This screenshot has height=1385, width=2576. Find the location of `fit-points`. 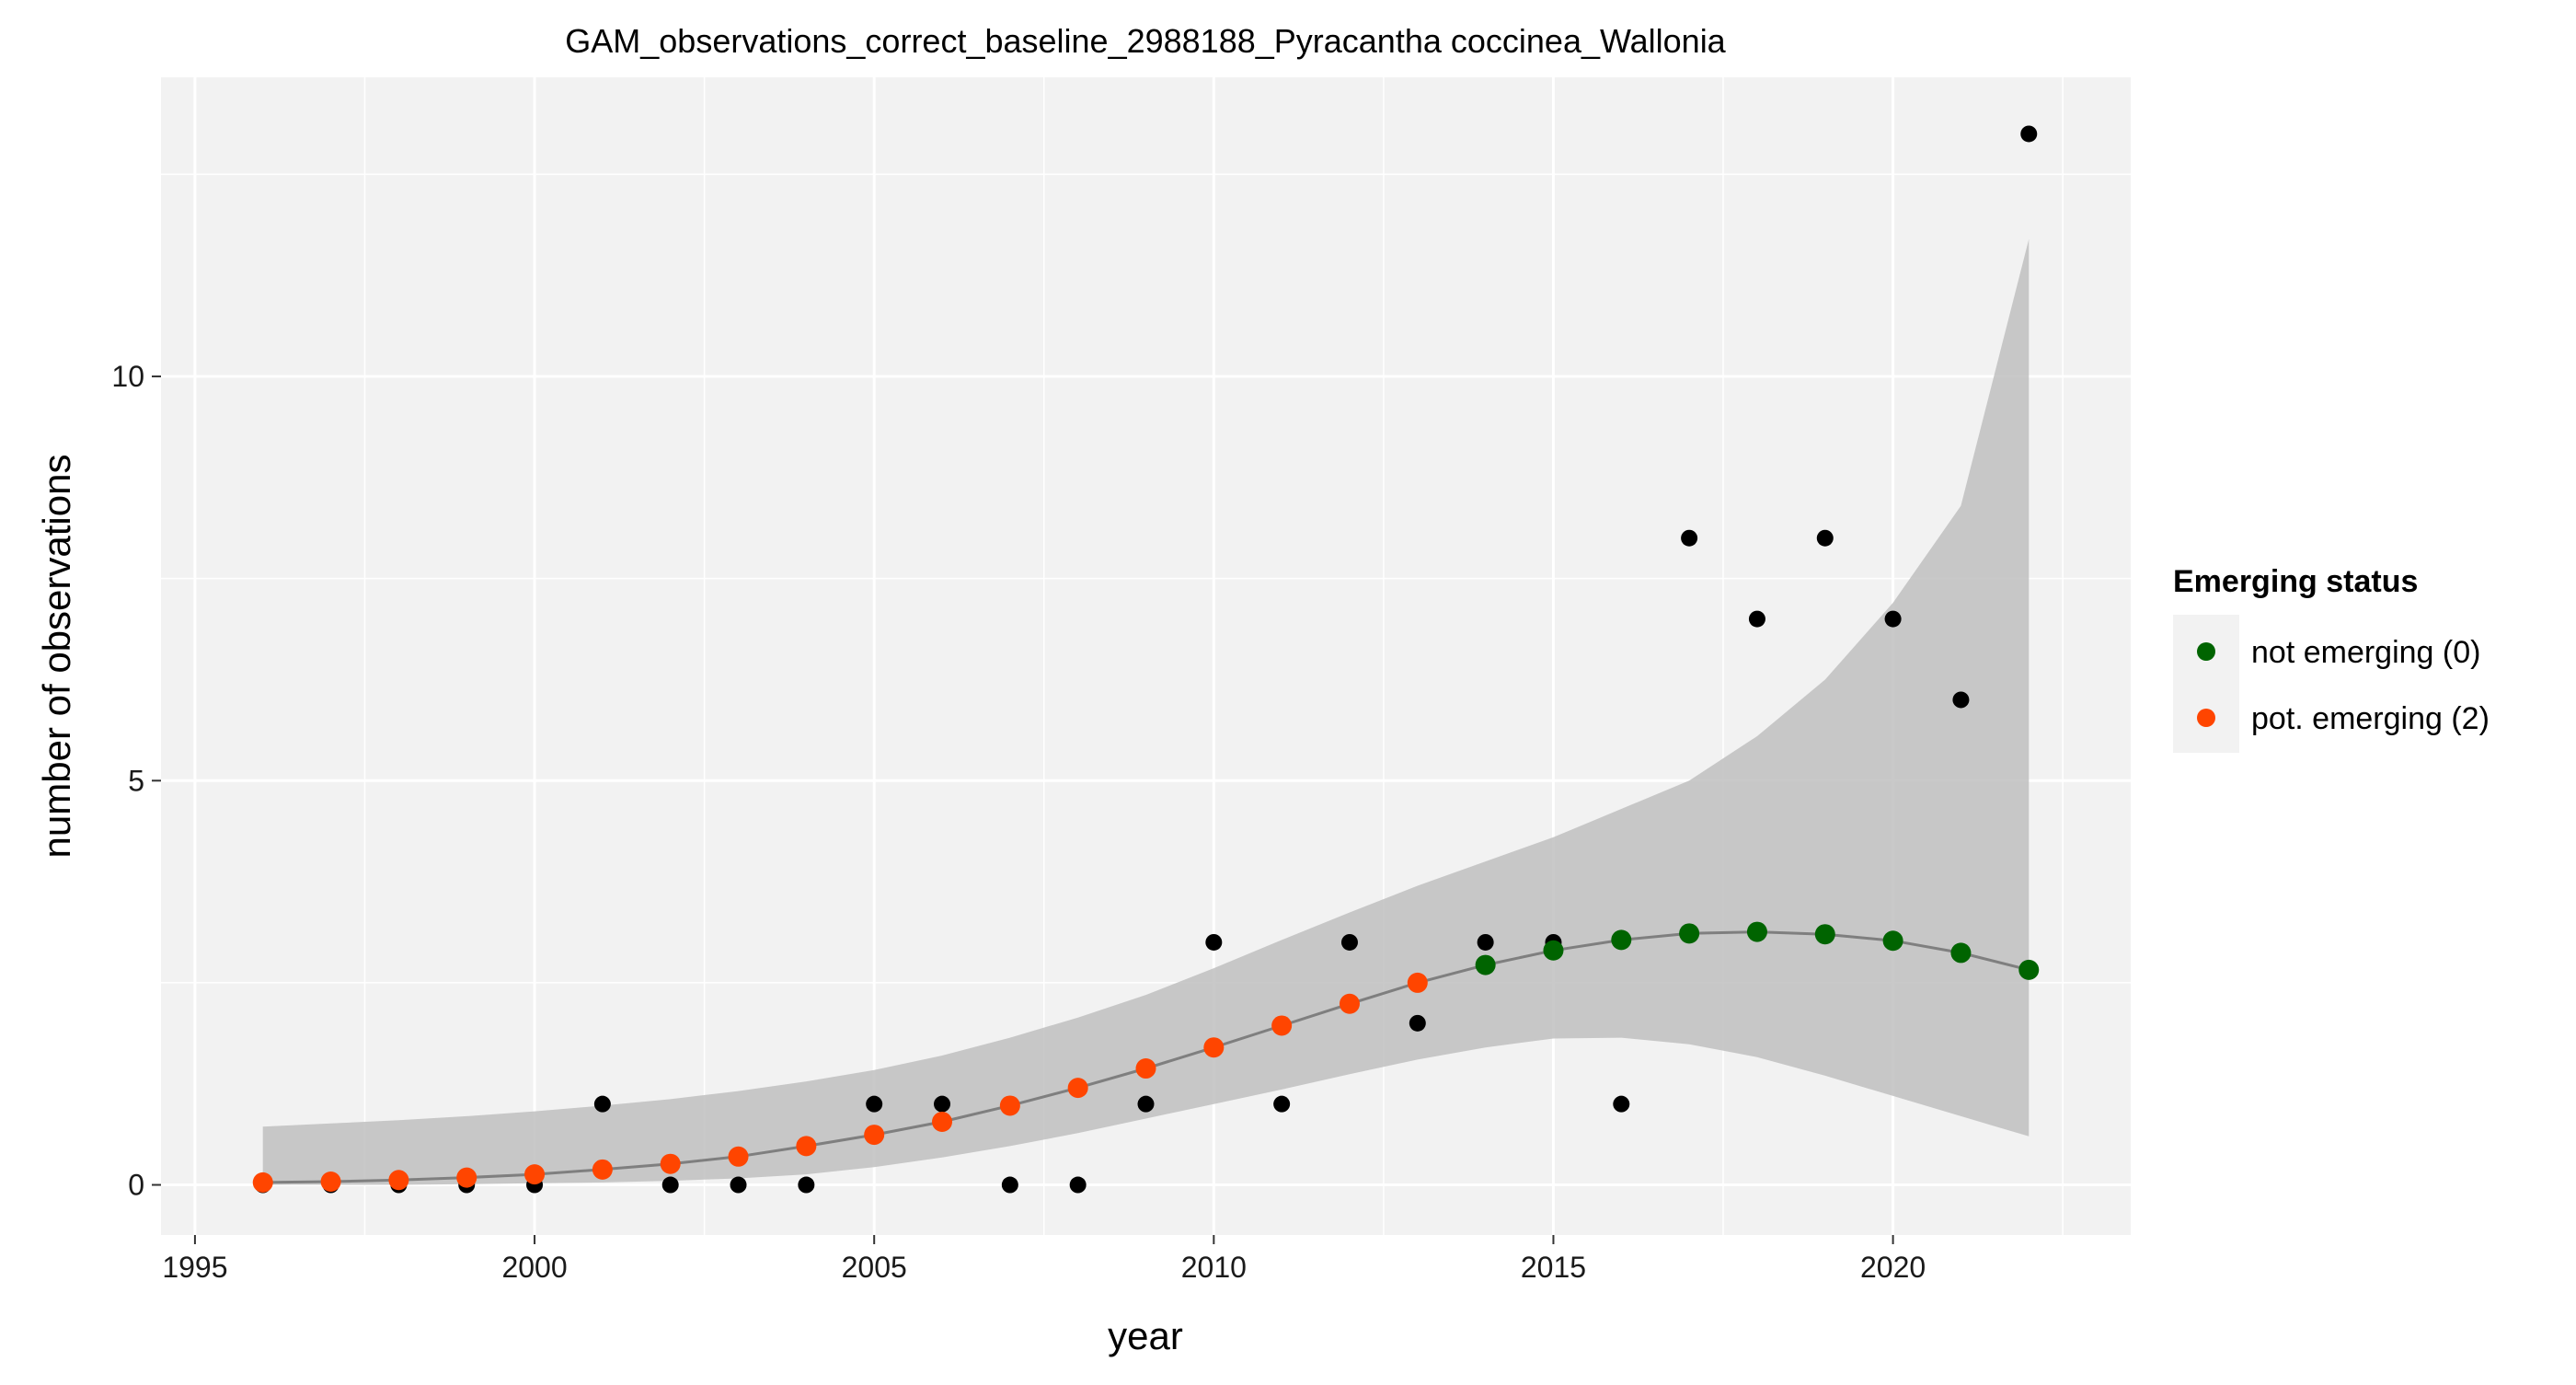

fit-points is located at coordinates (1146, 1057).